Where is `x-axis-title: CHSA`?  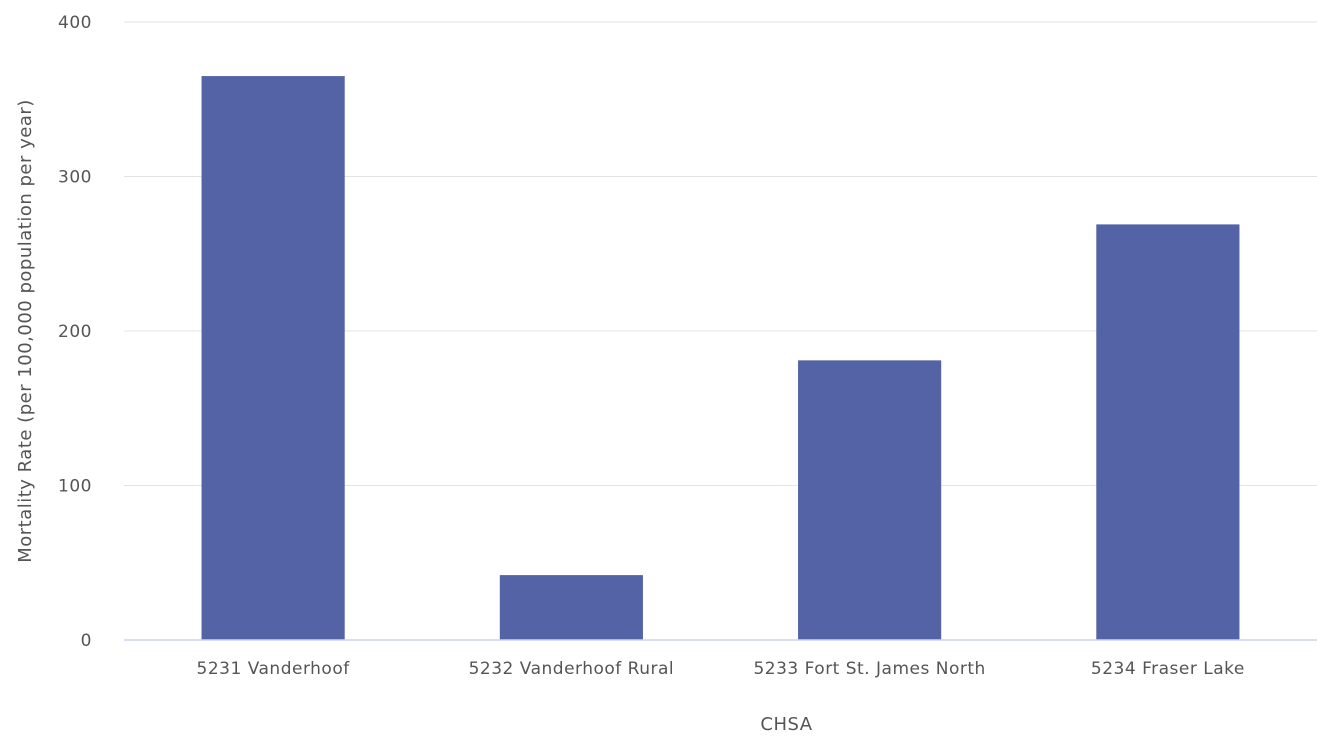
x-axis-title: CHSA is located at coordinates (786, 723).